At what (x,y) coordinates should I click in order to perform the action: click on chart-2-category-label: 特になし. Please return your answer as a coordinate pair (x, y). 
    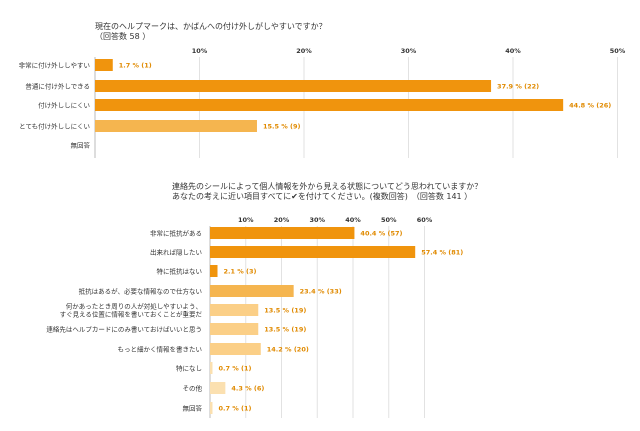
    Looking at the image, I should click on (189, 368).